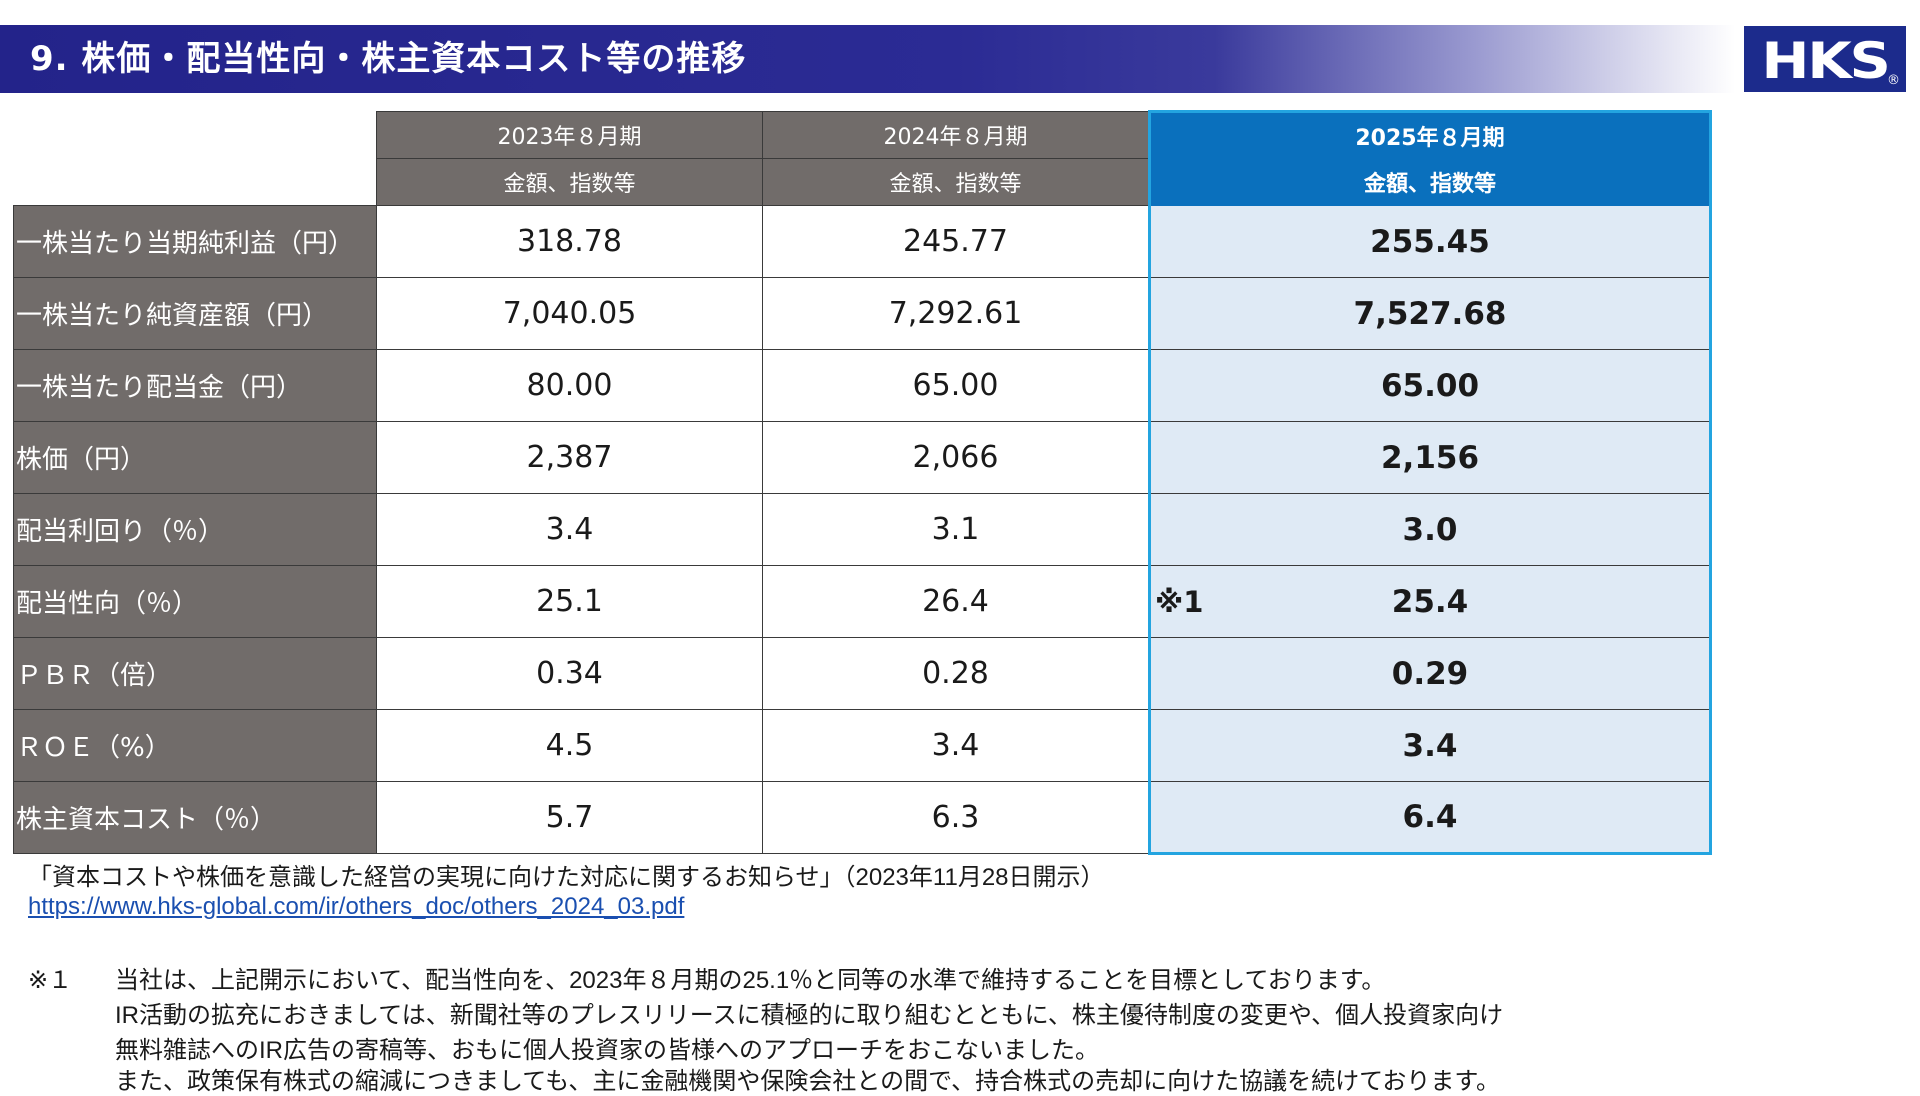 Image resolution: width=1920 pixels, height=1096 pixels. Describe the element at coordinates (1430, 673) in the screenshot. I see `cell-pbr-2025: 0.29` at that location.